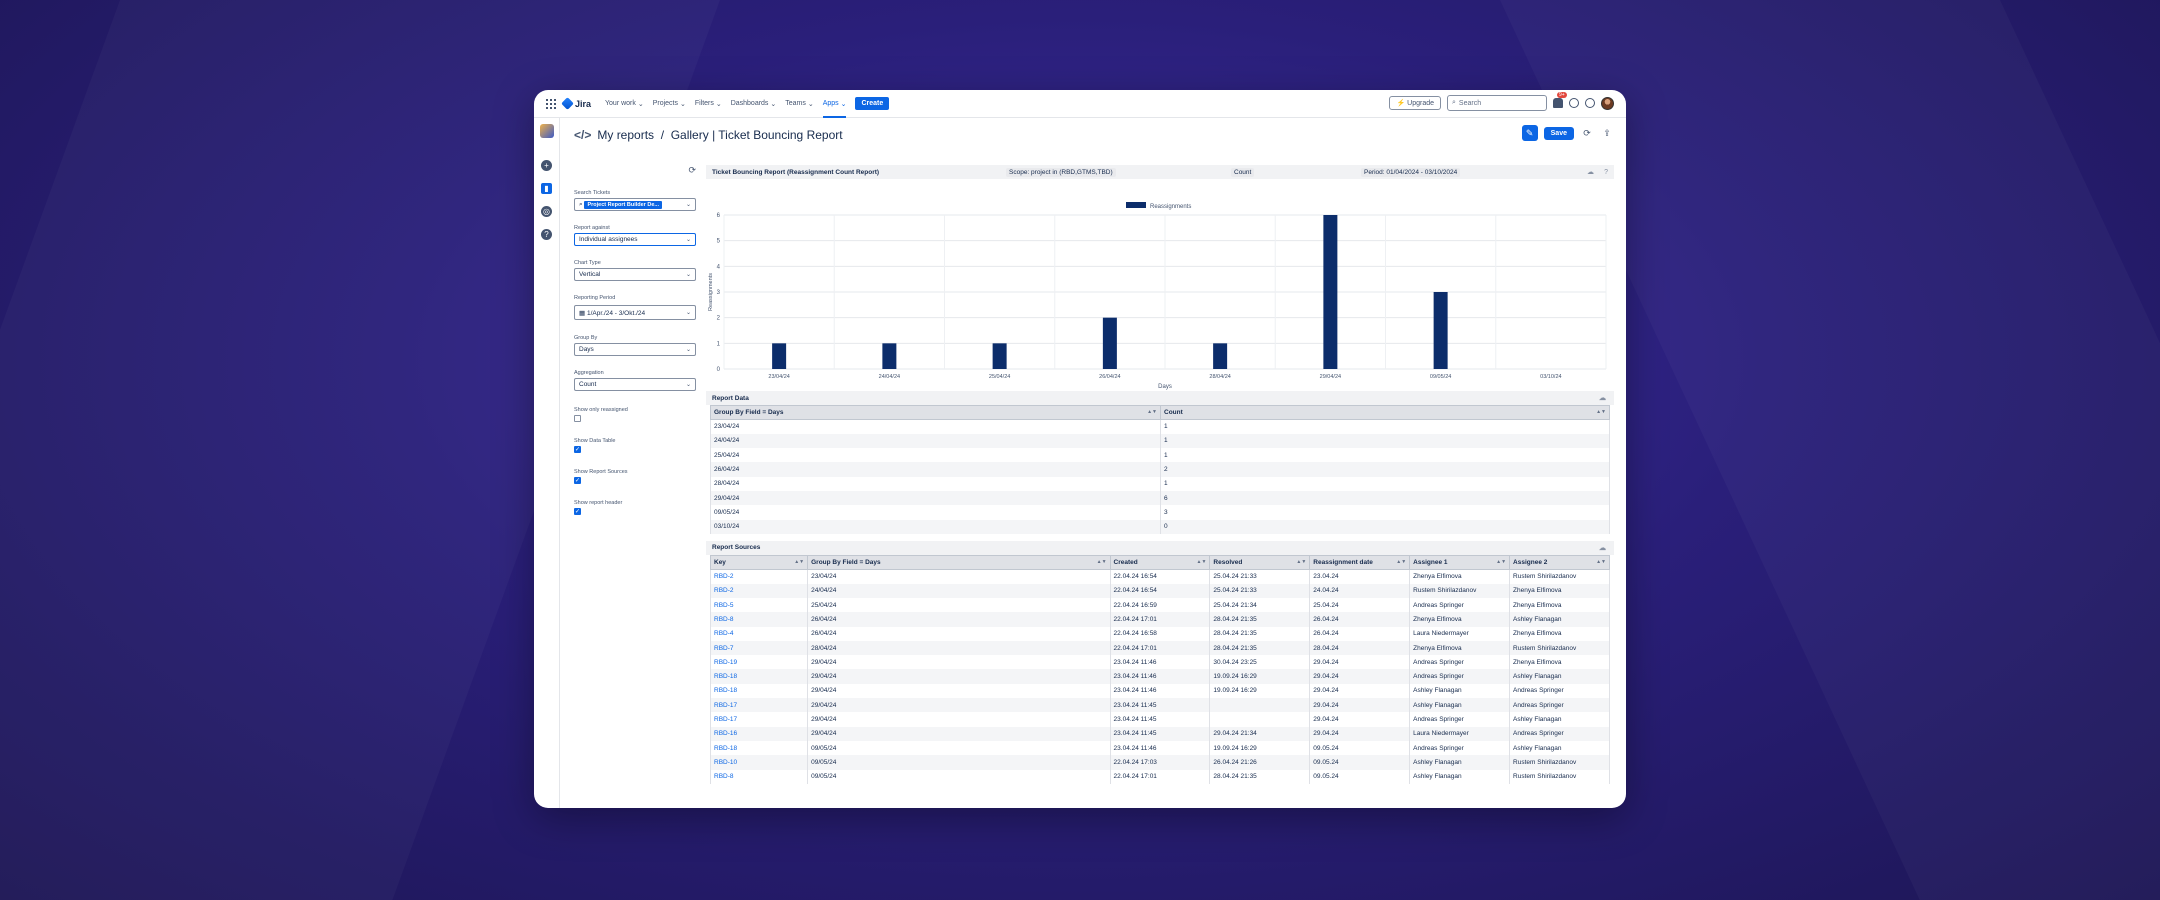  I want to click on table-cell: 23/04/24, so click(959, 576).